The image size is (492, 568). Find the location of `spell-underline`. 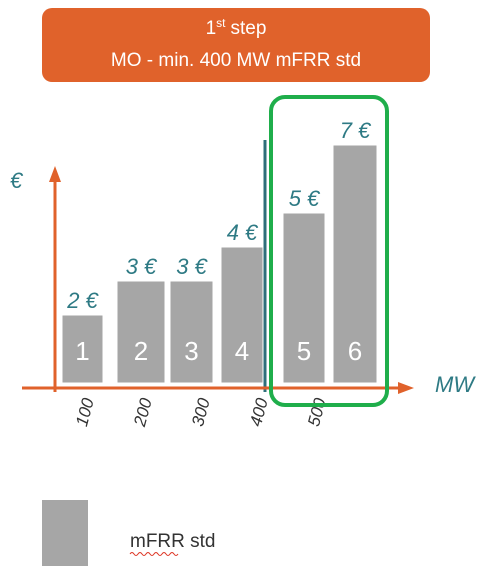

spell-underline is located at coordinates (154, 554).